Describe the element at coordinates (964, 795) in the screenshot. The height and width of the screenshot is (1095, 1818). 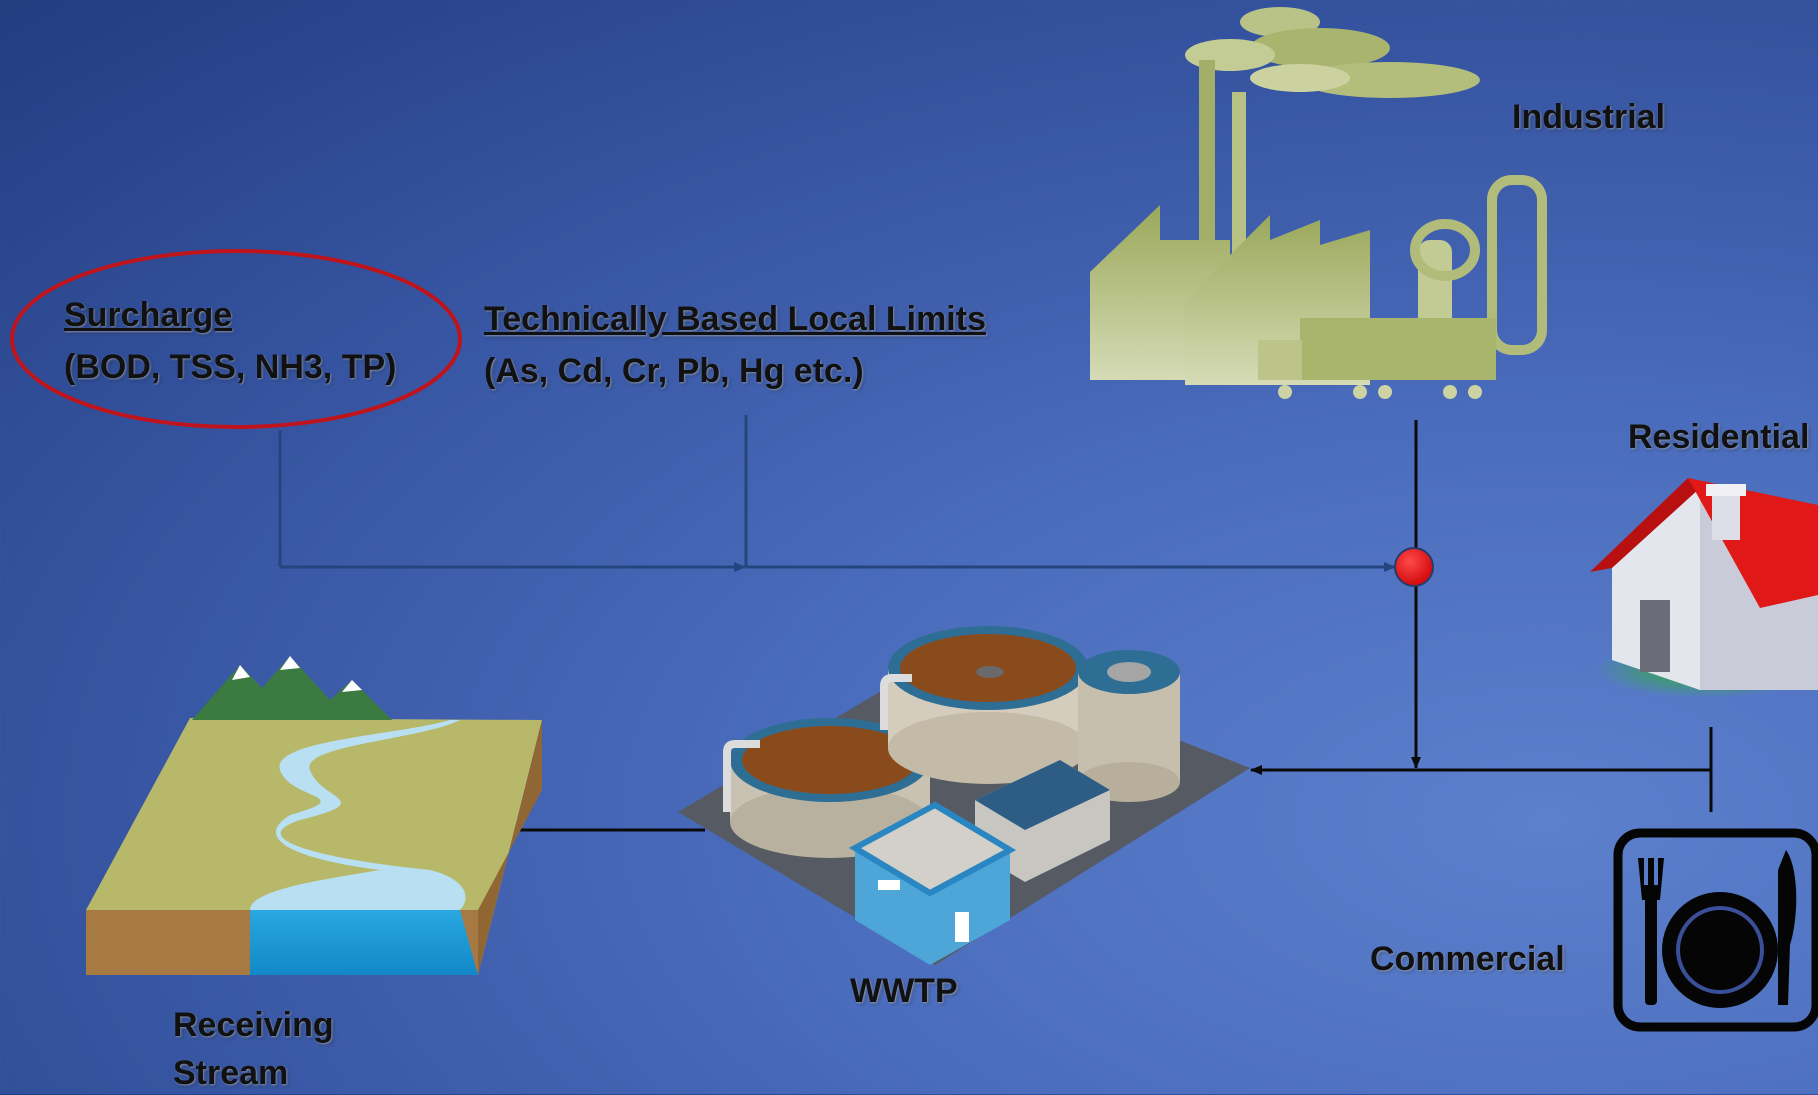
I see `treatment-plant-icon` at that location.